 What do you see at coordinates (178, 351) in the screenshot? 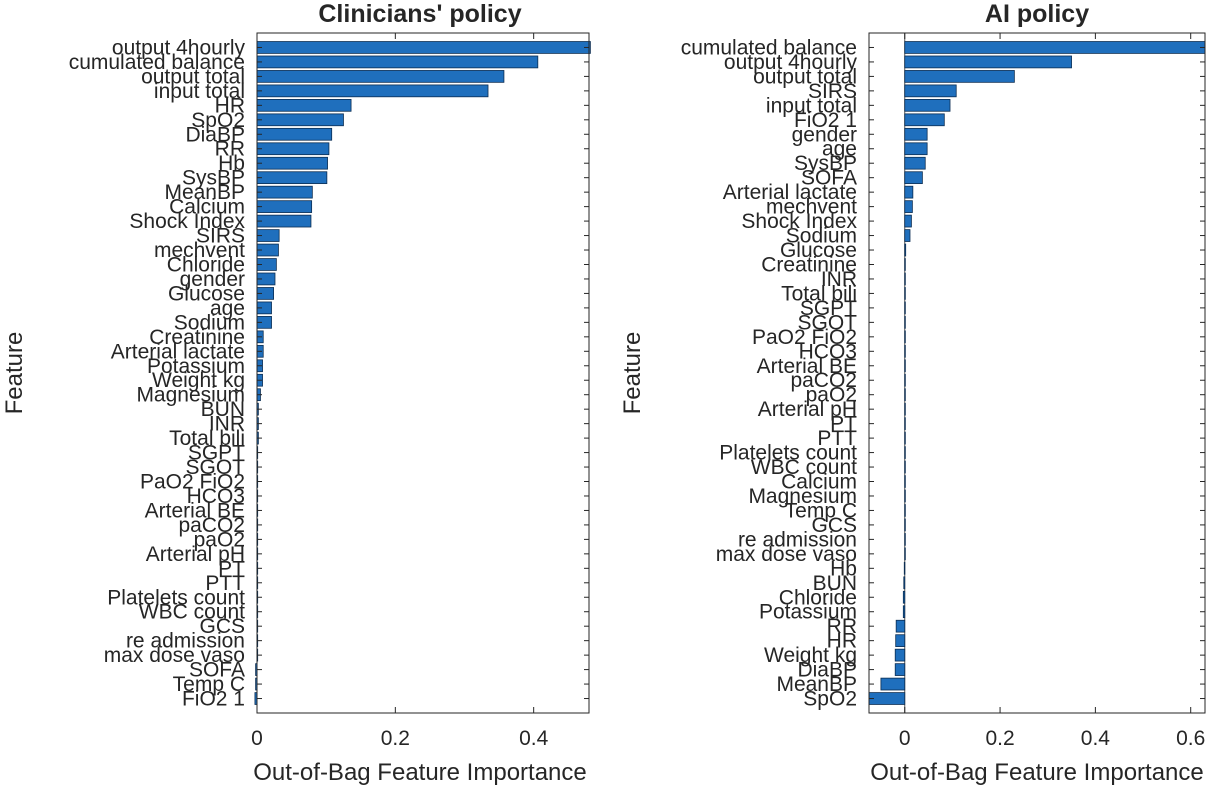
I see `category-label: Arterial lactate` at bounding box center [178, 351].